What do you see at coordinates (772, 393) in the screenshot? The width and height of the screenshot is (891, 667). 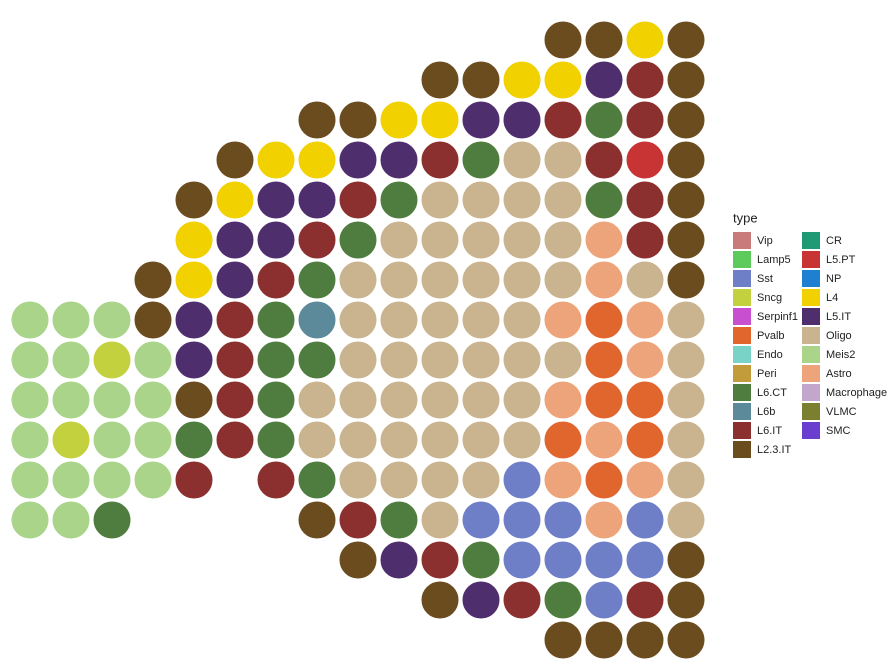 I see `legend-label: L6.CT` at bounding box center [772, 393].